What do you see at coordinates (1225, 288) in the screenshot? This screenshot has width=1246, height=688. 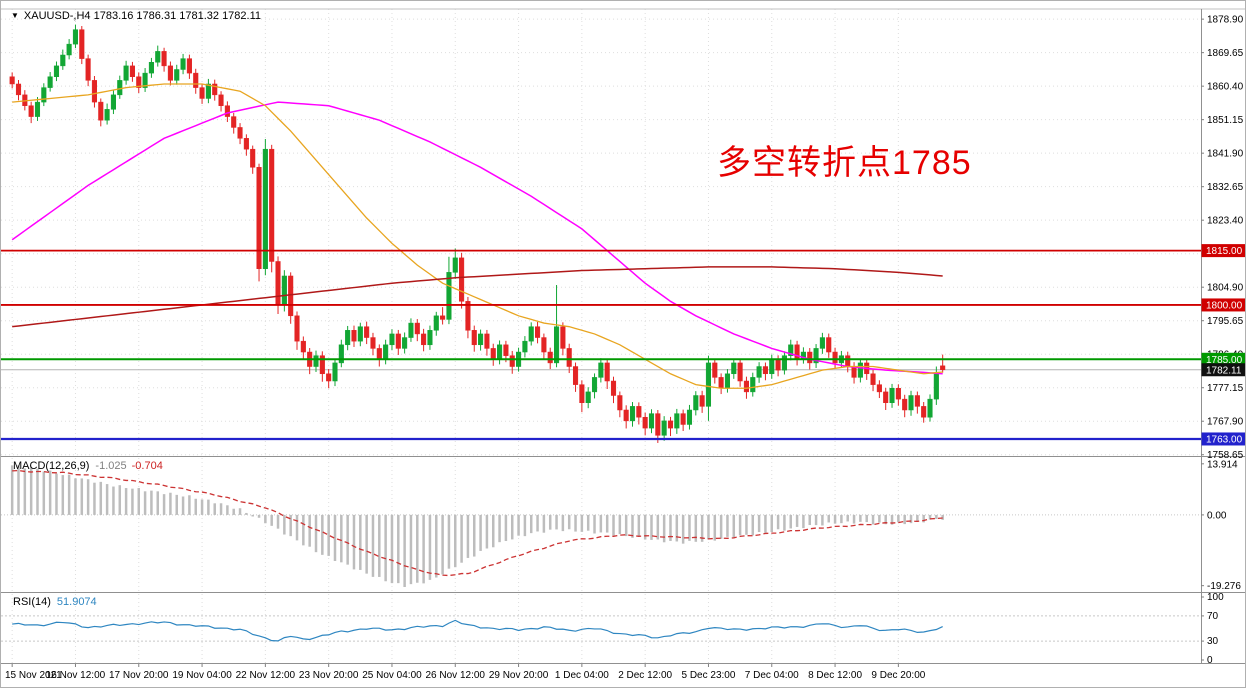 I see `svg-text: 1804.90` at bounding box center [1225, 288].